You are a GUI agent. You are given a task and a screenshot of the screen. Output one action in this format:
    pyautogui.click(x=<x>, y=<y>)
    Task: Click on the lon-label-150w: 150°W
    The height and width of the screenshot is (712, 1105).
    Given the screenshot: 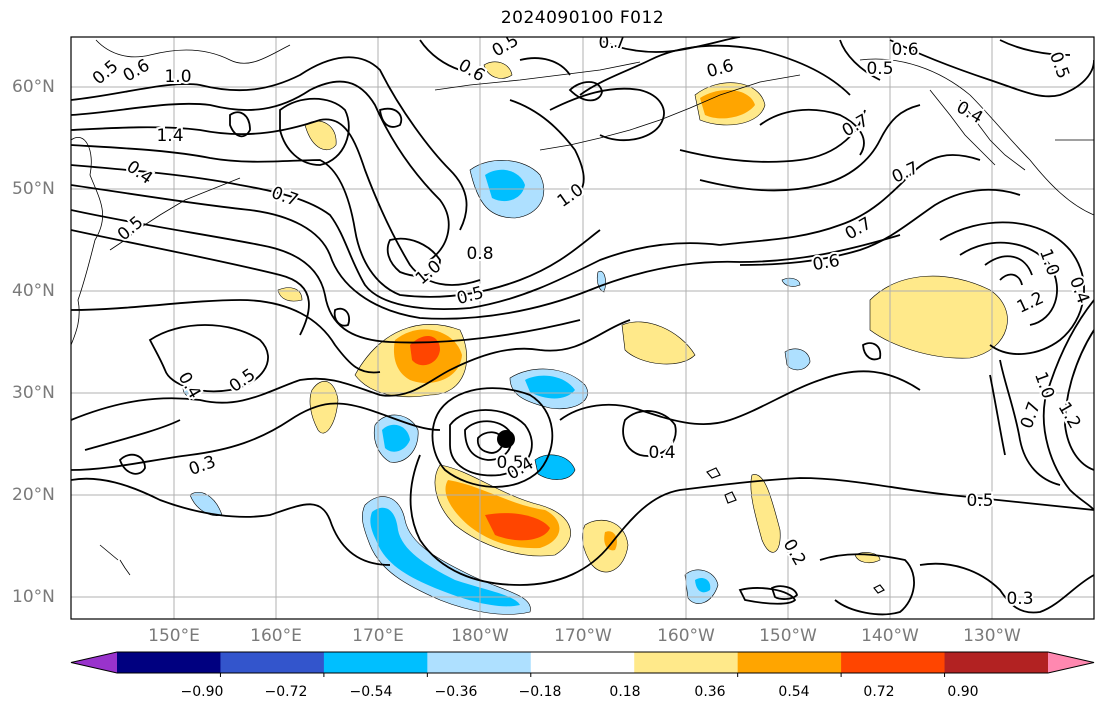 What is the action you would take?
    pyautogui.click(x=788, y=636)
    